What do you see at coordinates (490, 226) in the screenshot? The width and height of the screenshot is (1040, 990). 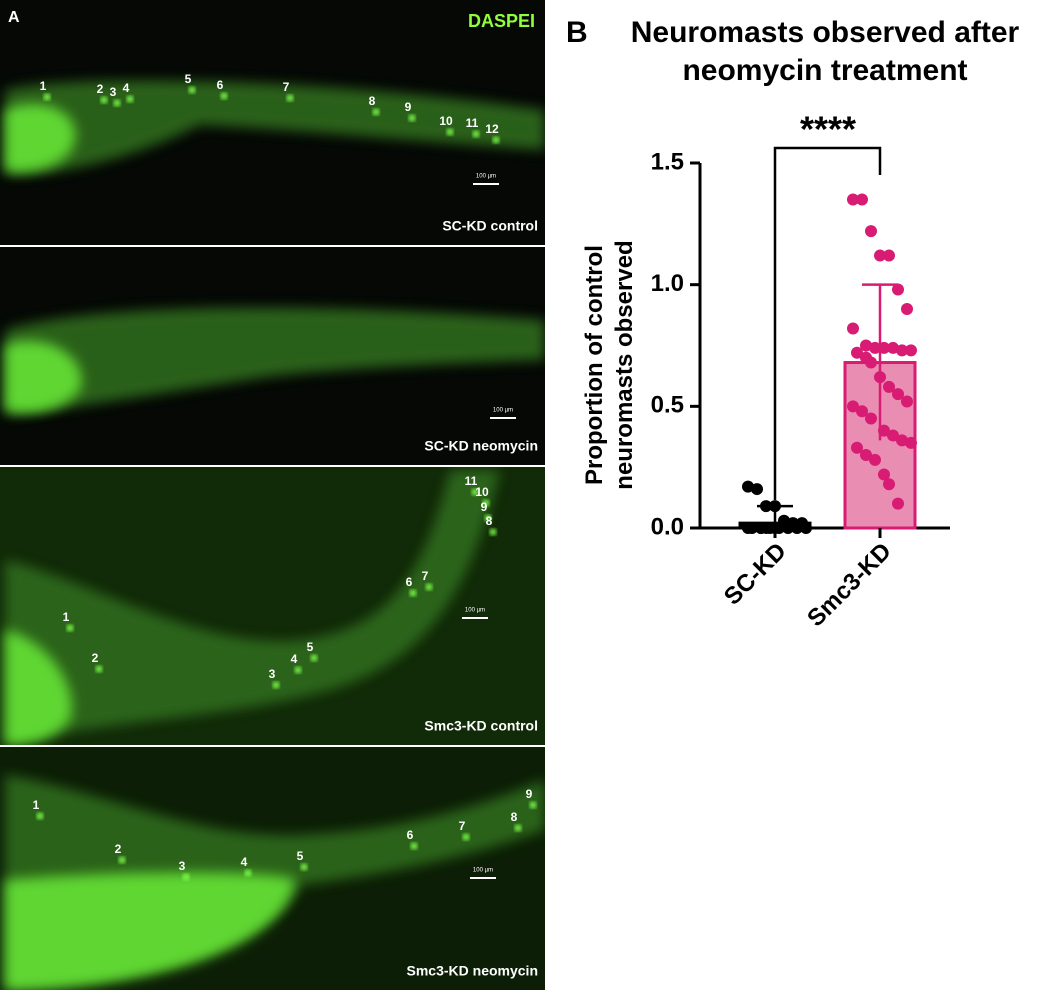 I see `image-caption: SC-KD control` at bounding box center [490, 226].